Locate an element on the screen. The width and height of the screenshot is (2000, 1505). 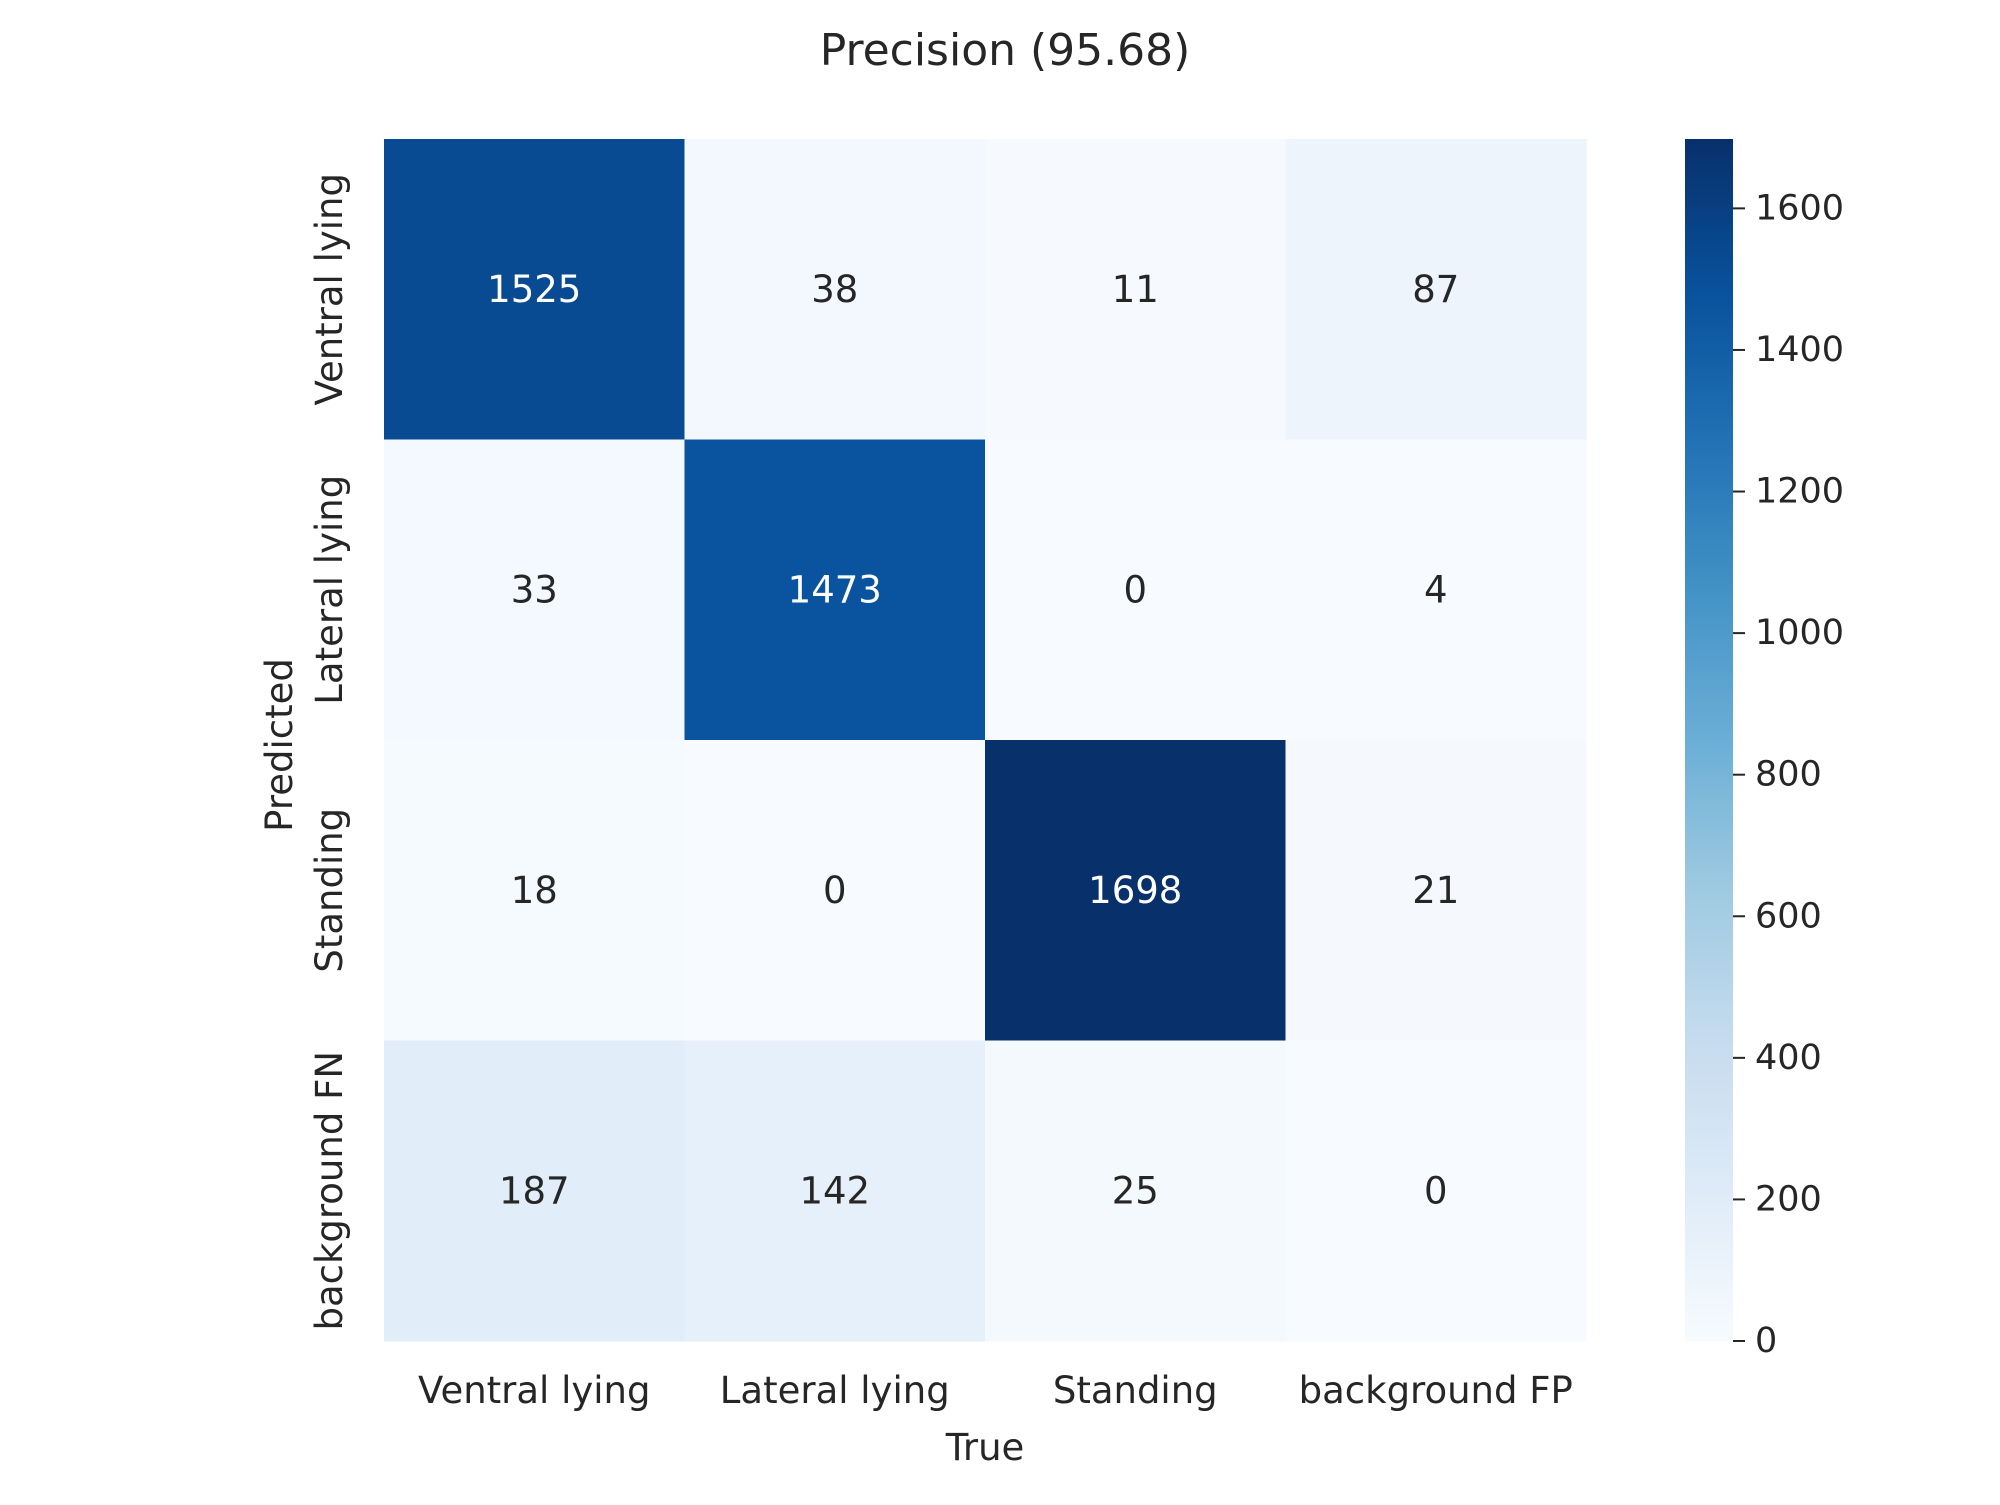
colorbar-tick-label: 1000 is located at coordinates (1799, 633).